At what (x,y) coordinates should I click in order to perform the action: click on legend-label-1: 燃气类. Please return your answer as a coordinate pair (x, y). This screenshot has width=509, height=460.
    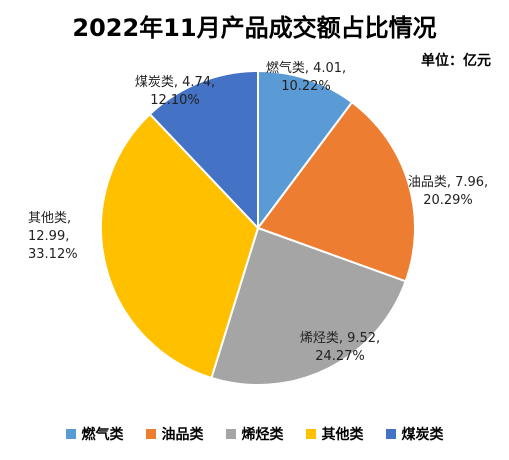
    Looking at the image, I should click on (102, 435).